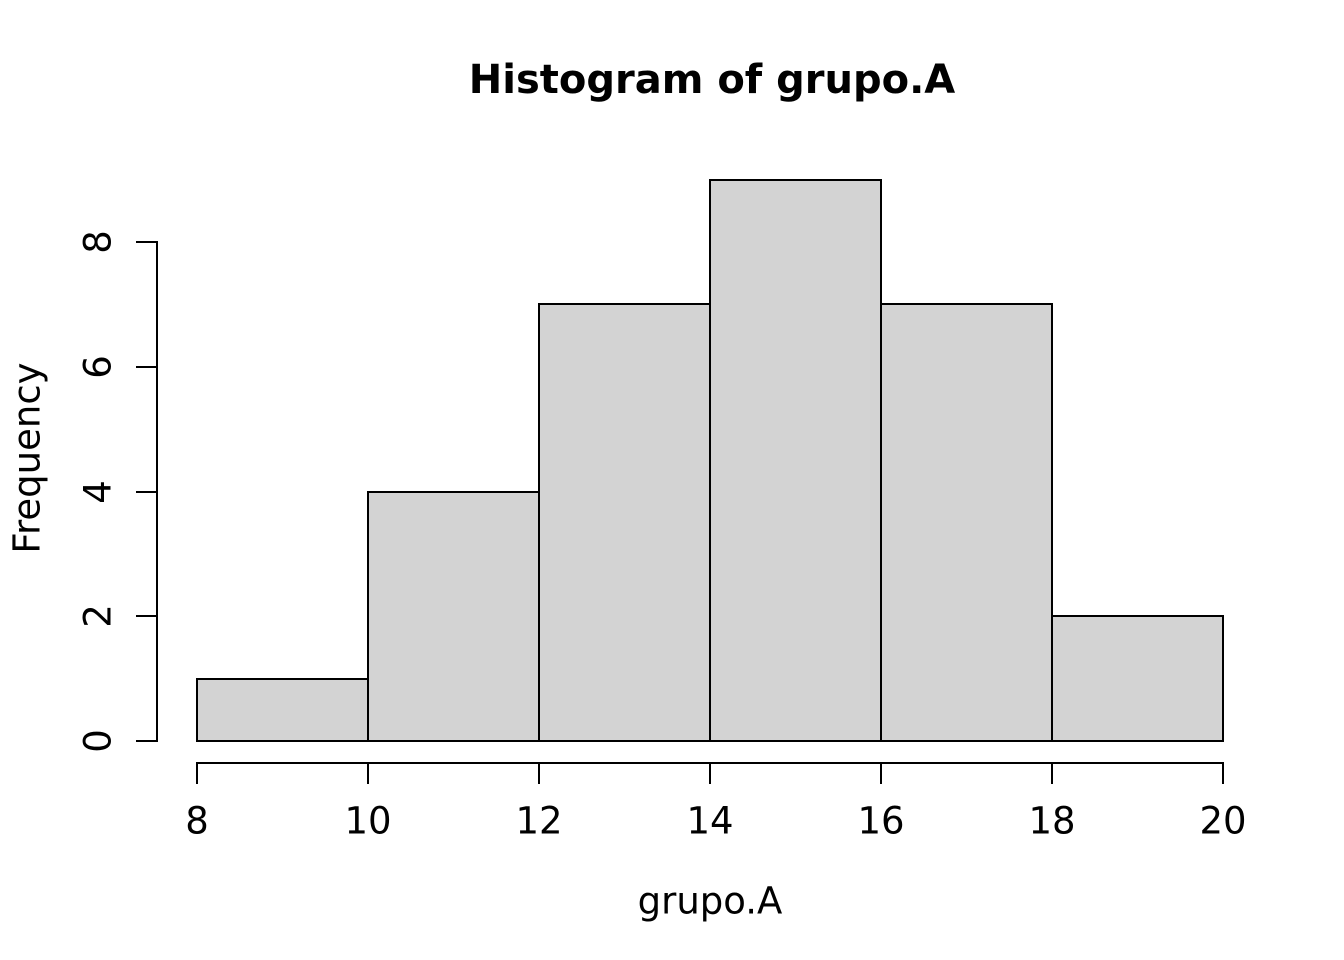  Describe the element at coordinates (197, 821) in the screenshot. I see `x-tick-label: 8` at that location.